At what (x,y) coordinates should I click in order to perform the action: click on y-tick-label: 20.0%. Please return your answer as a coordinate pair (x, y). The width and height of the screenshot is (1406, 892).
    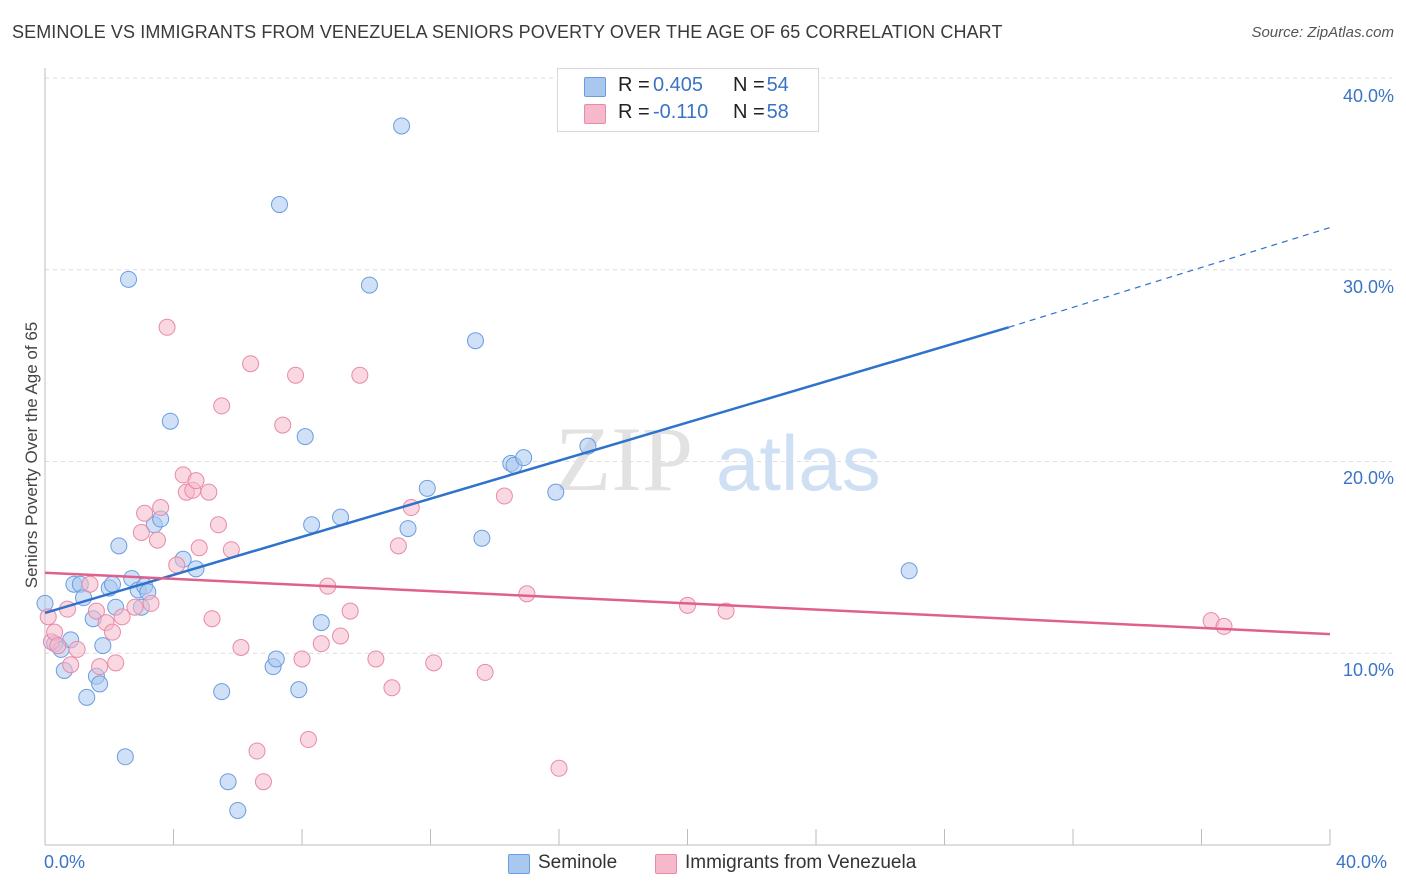
    Looking at the image, I should click on (1368, 478).